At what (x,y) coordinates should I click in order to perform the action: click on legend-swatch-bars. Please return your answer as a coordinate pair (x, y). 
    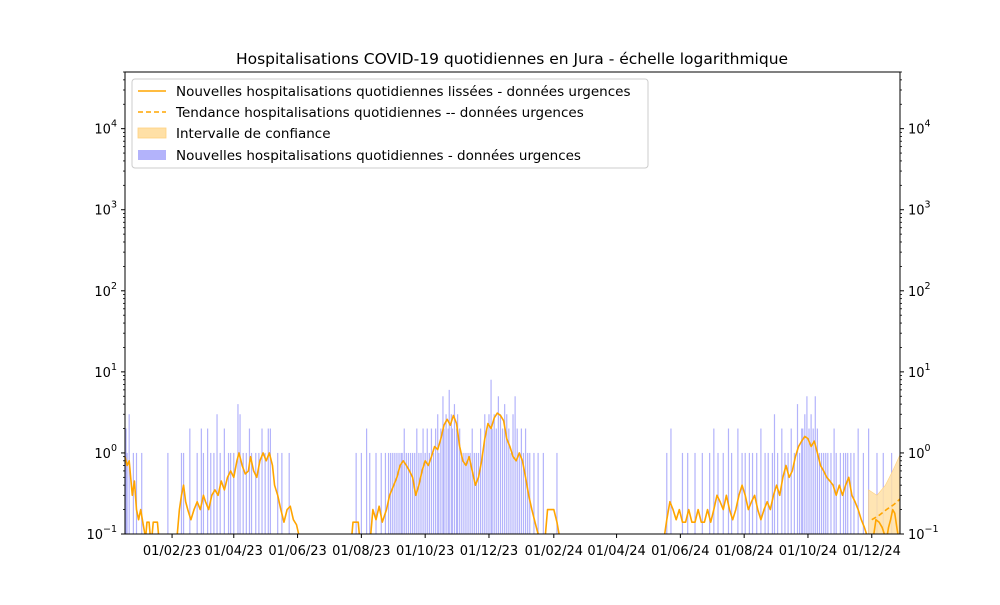
    Looking at the image, I should click on (152, 155).